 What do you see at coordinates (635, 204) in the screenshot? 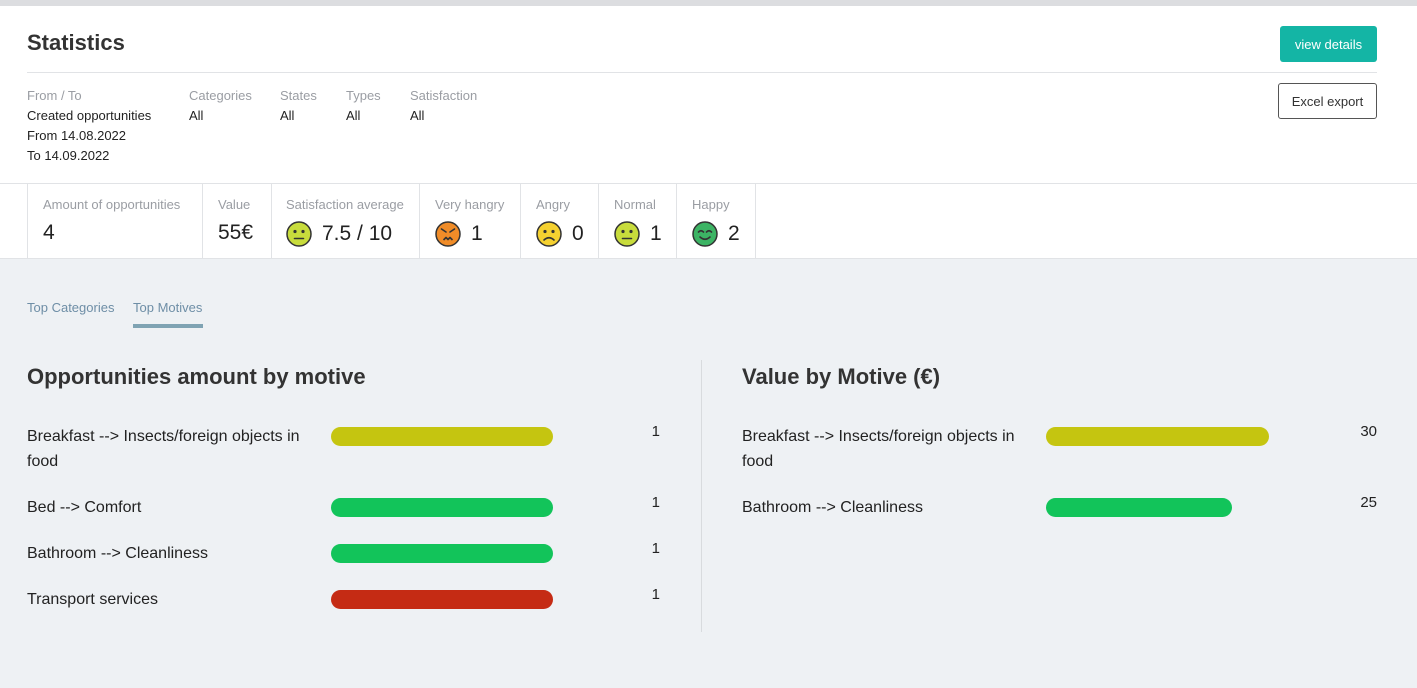
I see `stat-normal-label: Normal` at bounding box center [635, 204].